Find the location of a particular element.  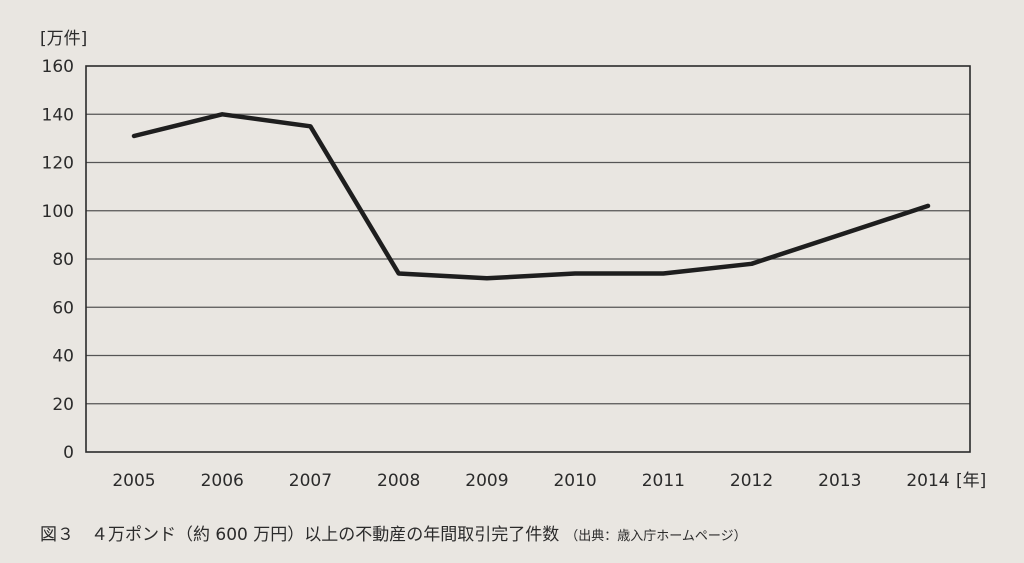

x-tick-label: 2006 is located at coordinates (222, 481).